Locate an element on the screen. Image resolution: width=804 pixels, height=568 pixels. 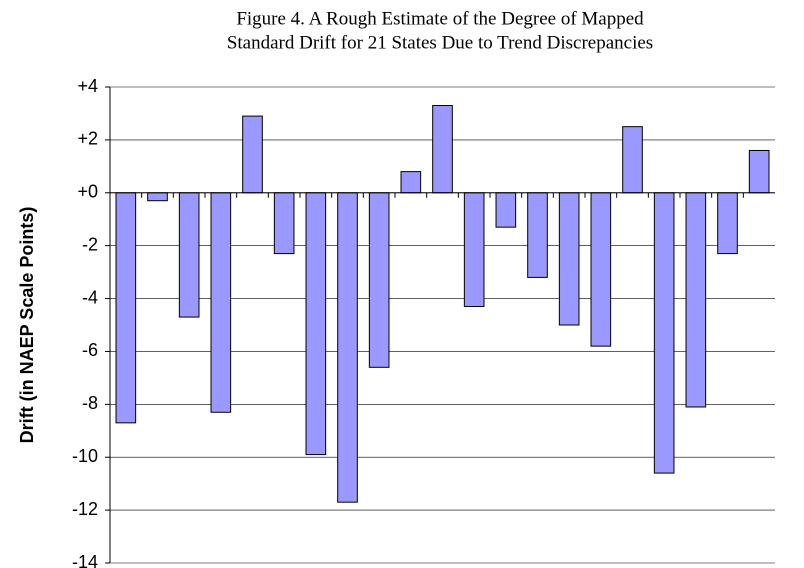
y-tick-label: -12 is located at coordinates (85, 509).